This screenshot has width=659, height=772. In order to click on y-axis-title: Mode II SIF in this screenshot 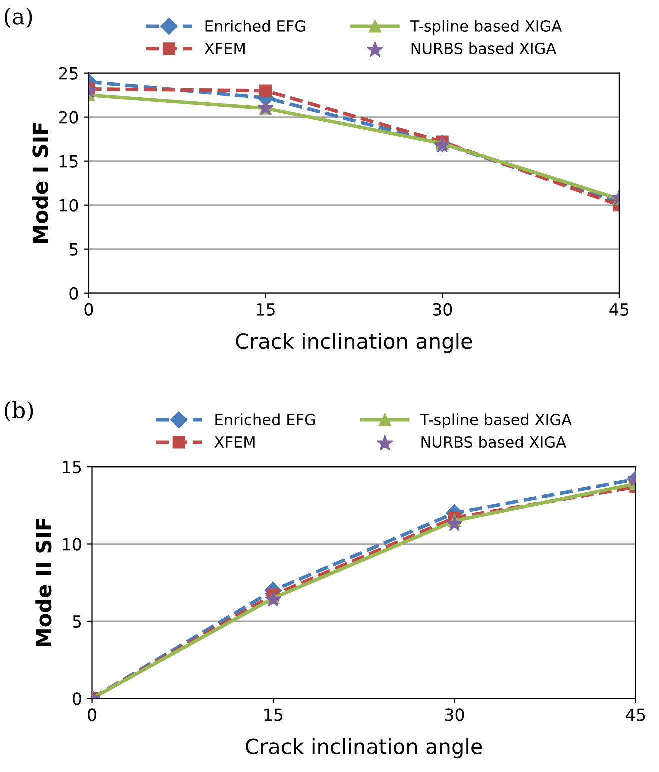, I will do `click(44, 582)`.